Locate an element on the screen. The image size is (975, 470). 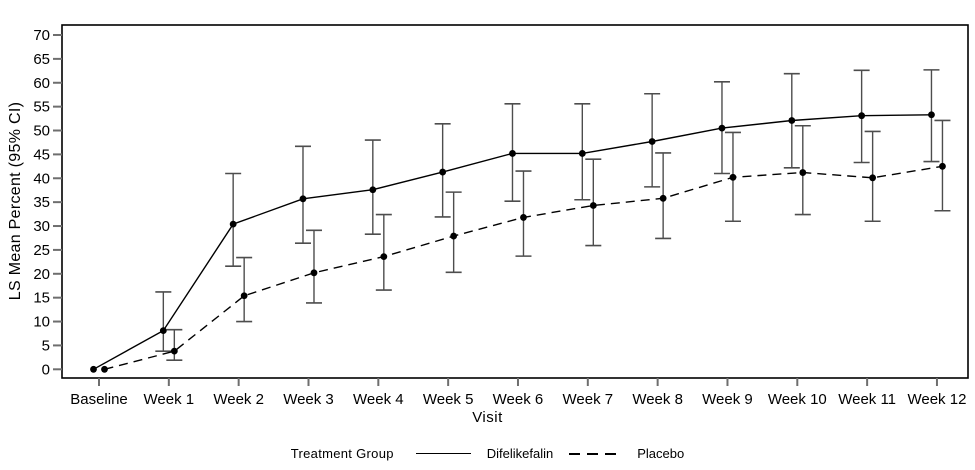
svg-text: 30 is located at coordinates (41, 226).